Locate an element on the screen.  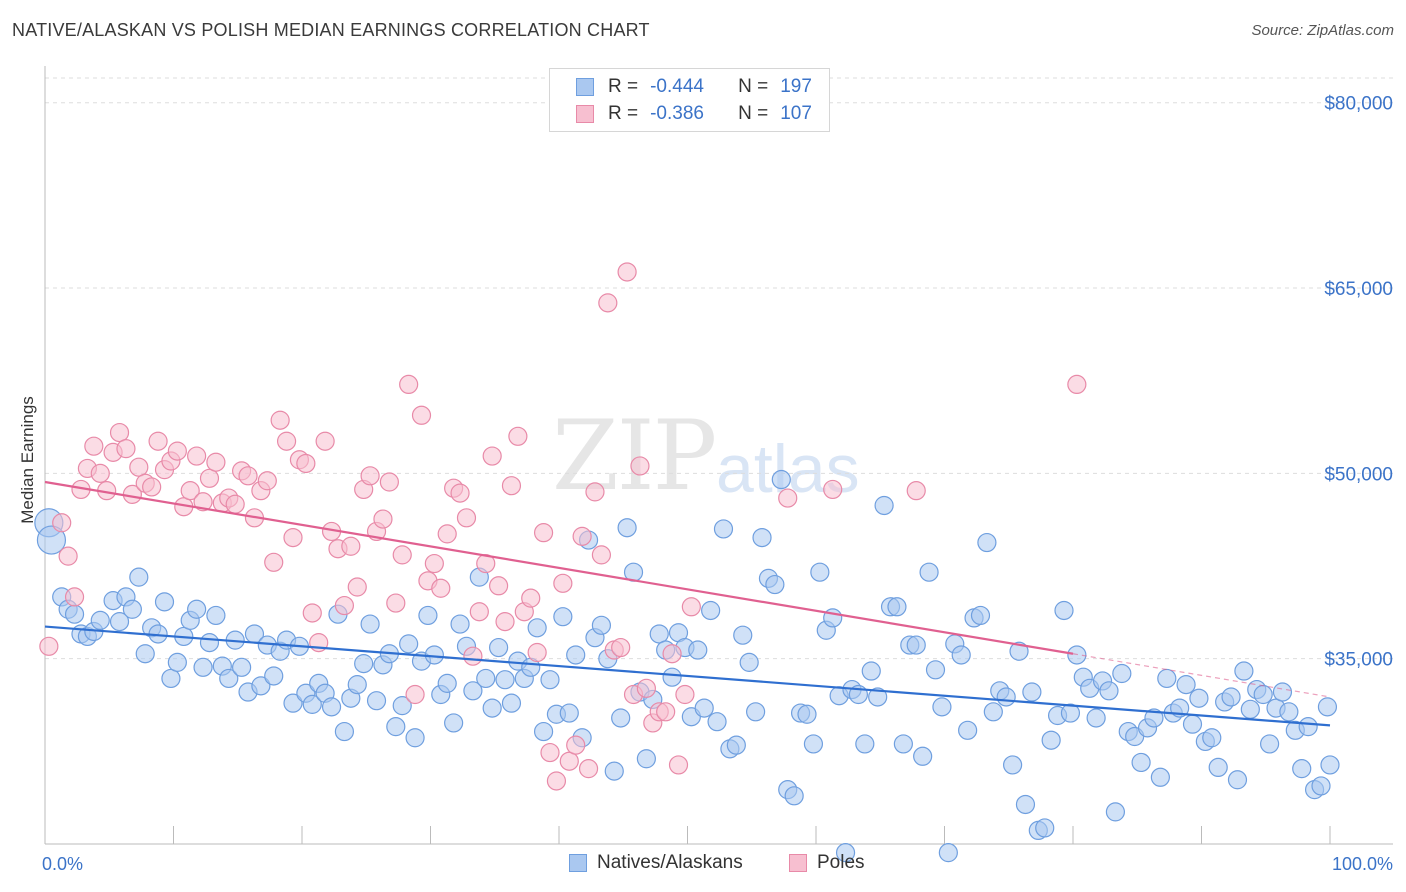
legend-swatch-natives is located at coordinates (585, 87).